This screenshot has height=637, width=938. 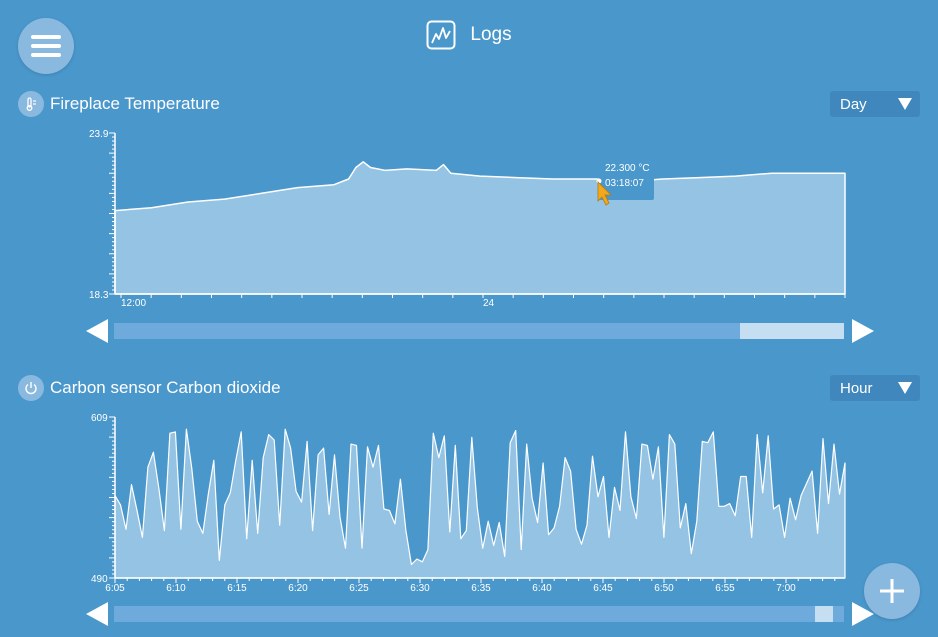 What do you see at coordinates (31, 104) in the screenshot?
I see `thermometer-icon` at bounding box center [31, 104].